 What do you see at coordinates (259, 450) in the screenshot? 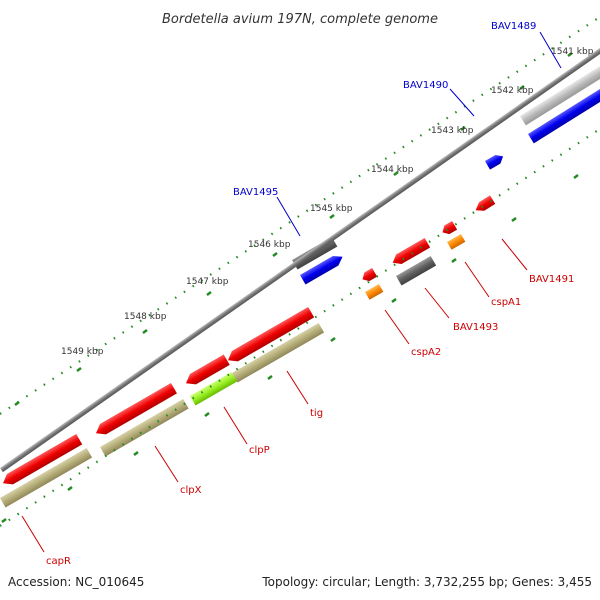
I see `gene-label-clpP: clpP` at bounding box center [259, 450].